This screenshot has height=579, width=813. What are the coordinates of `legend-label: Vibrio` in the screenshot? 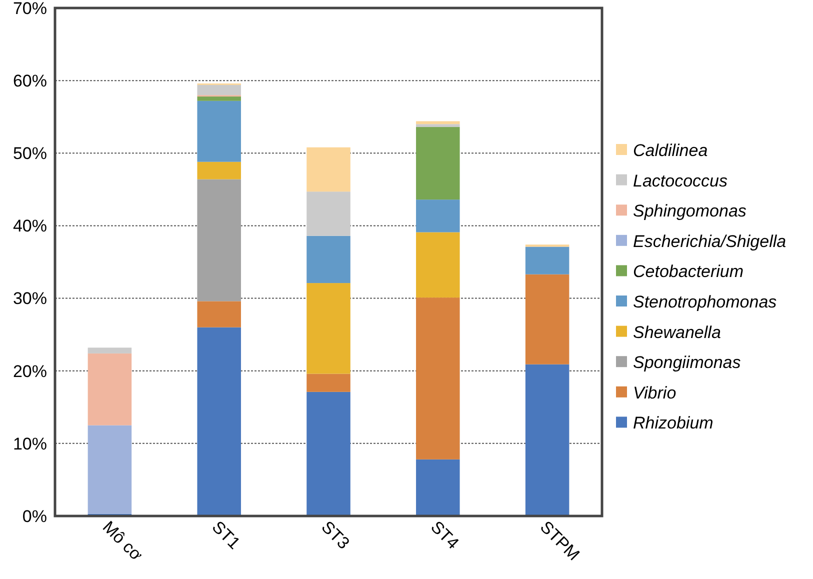 It's located at (654, 392).